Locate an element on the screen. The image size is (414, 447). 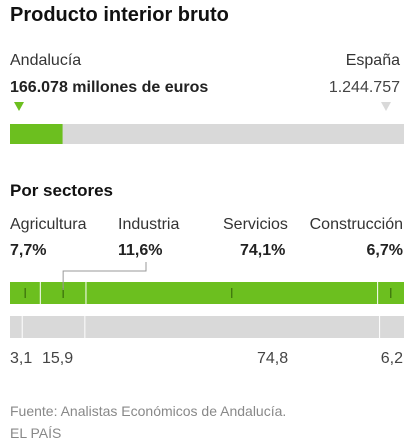
spain-marker-icon is located at coordinates (386, 106).